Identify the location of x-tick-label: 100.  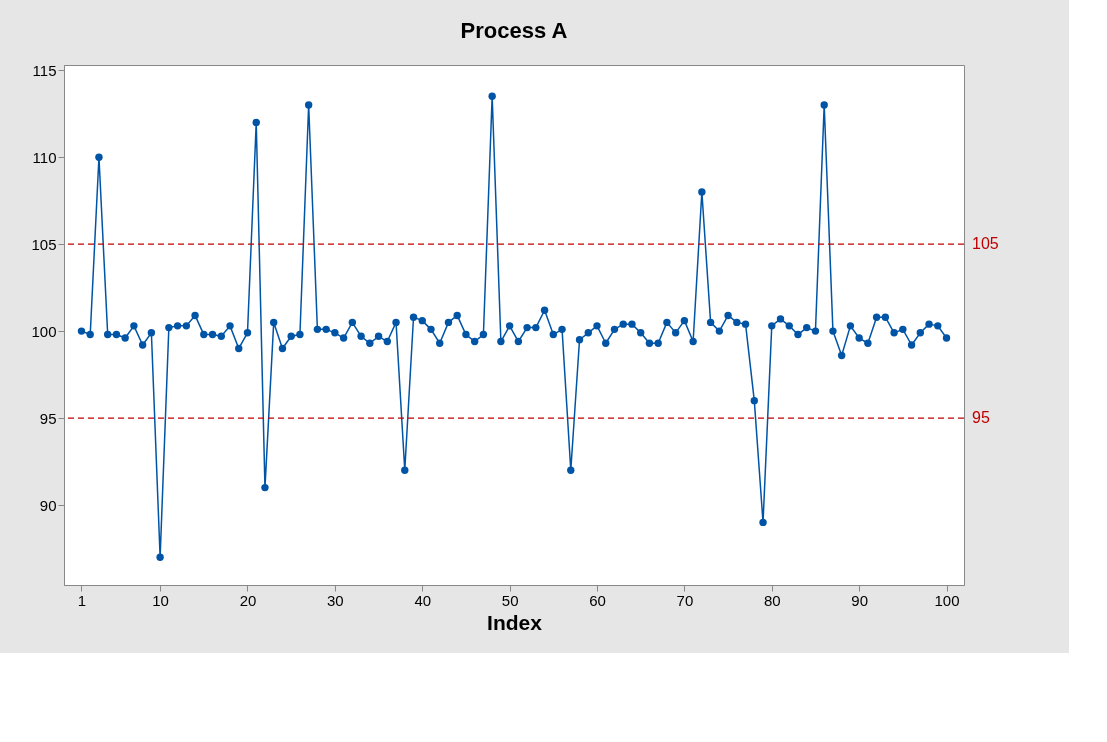
(947, 600).